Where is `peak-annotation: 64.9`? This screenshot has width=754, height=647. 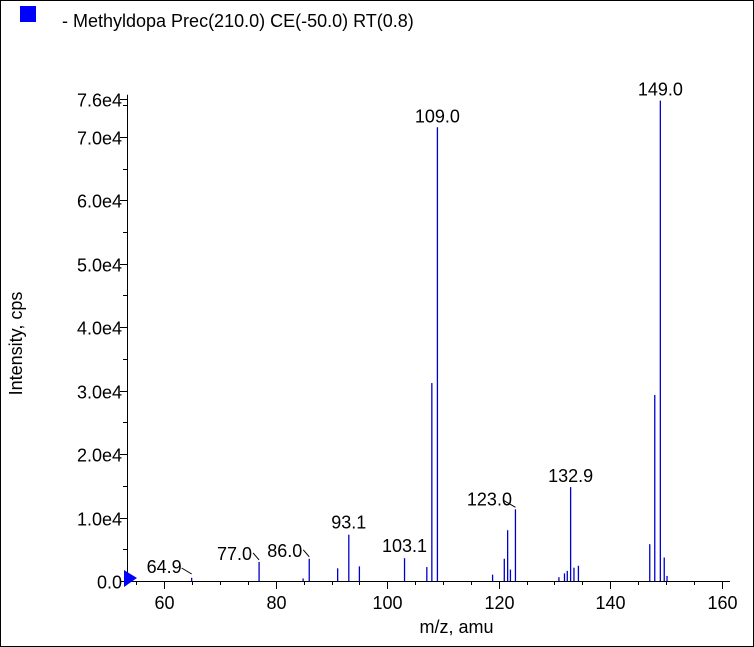
peak-annotation: 64.9 is located at coordinates (169, 567).